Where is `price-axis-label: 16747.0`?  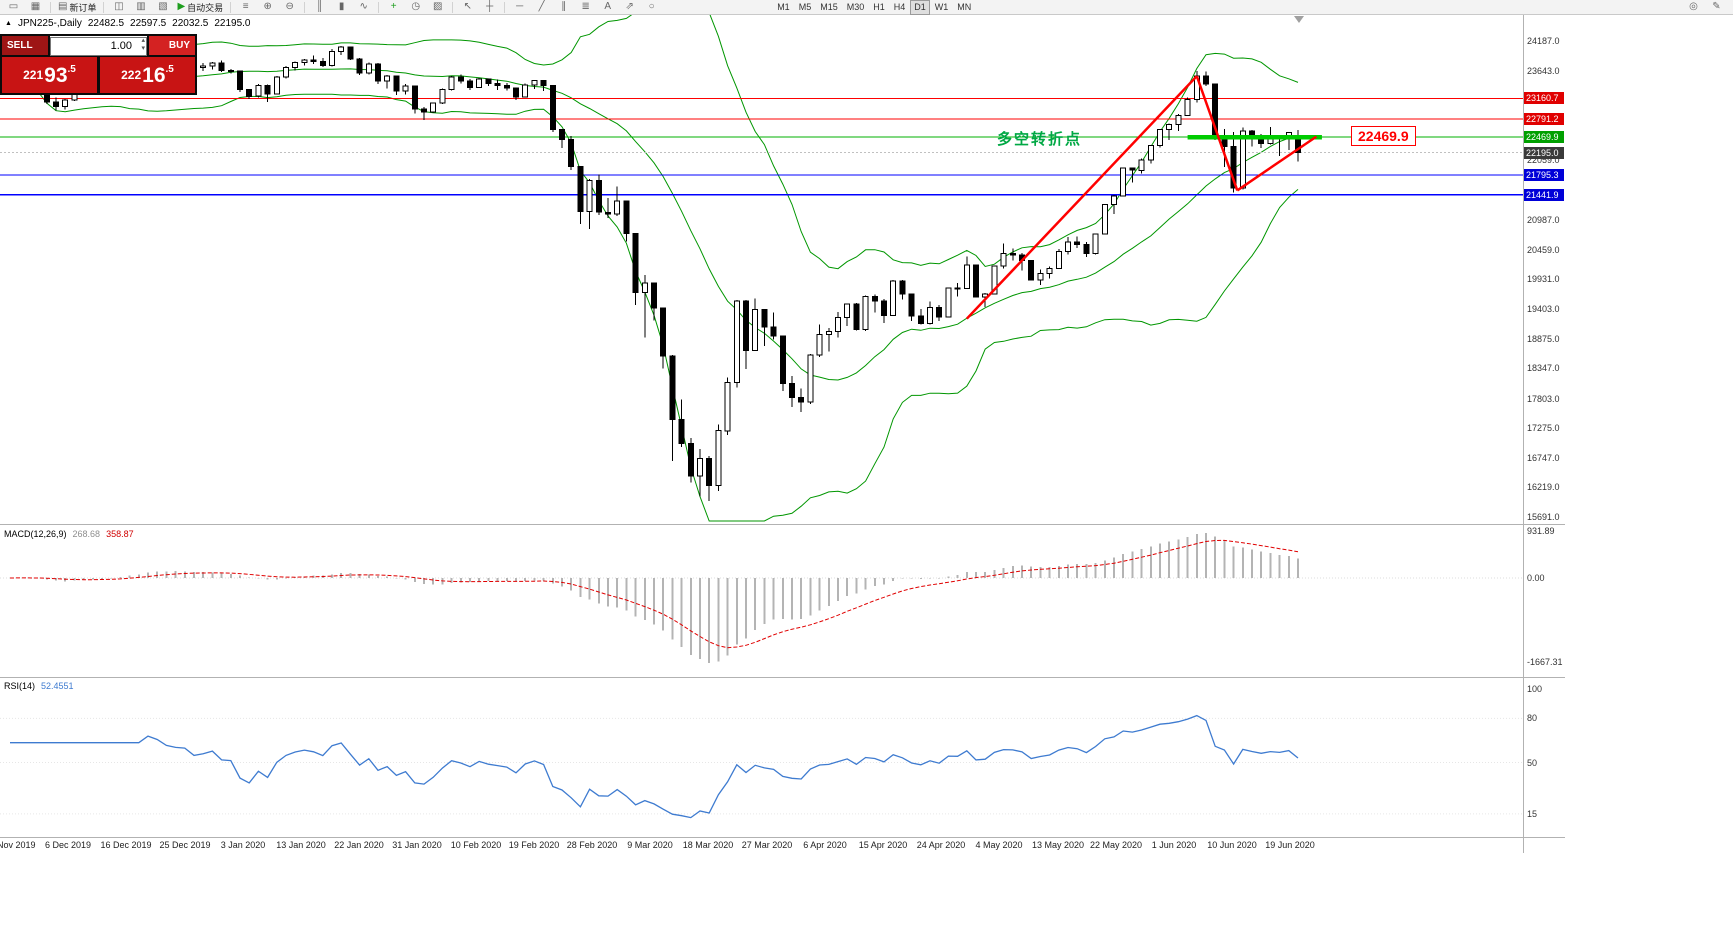 price-axis-label: 16747.0 is located at coordinates (1543, 458).